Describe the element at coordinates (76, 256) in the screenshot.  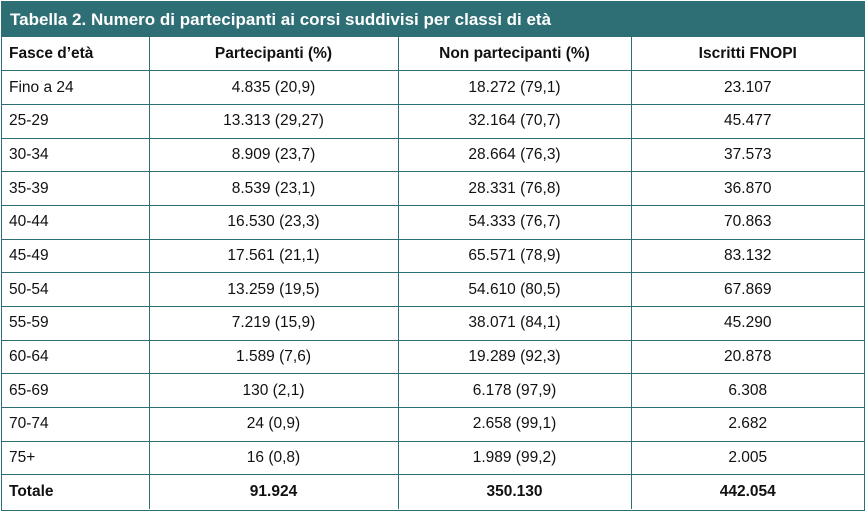
I see `cell-age-group: 45-49` at that location.